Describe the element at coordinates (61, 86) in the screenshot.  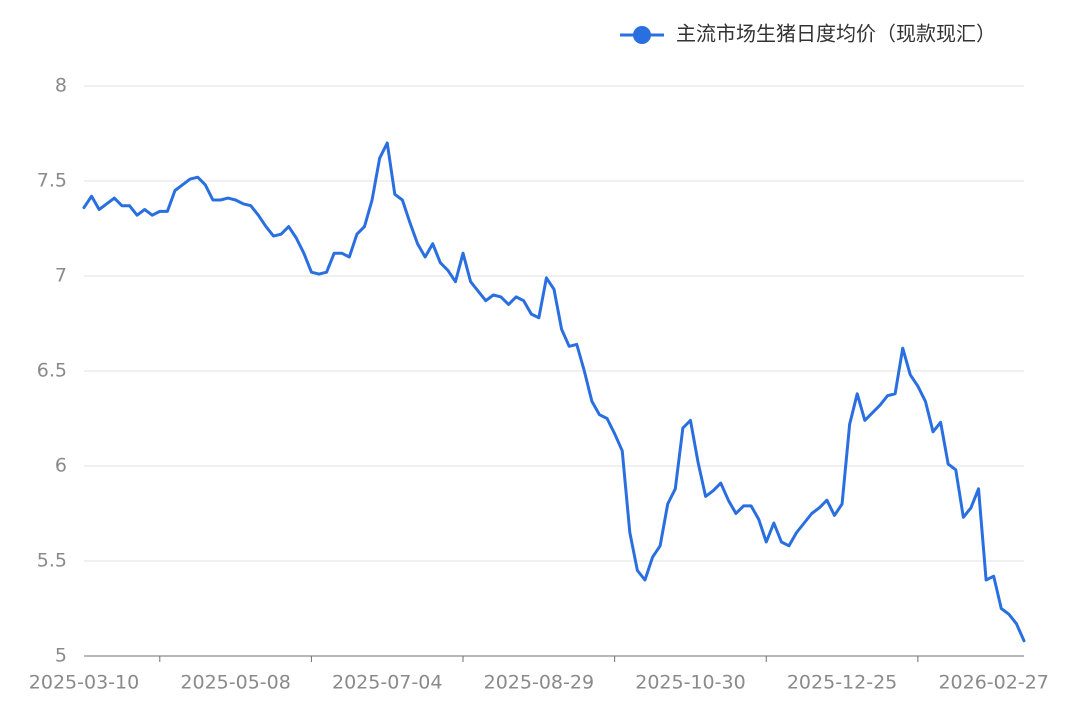
I see `y-tick-label: 8` at that location.